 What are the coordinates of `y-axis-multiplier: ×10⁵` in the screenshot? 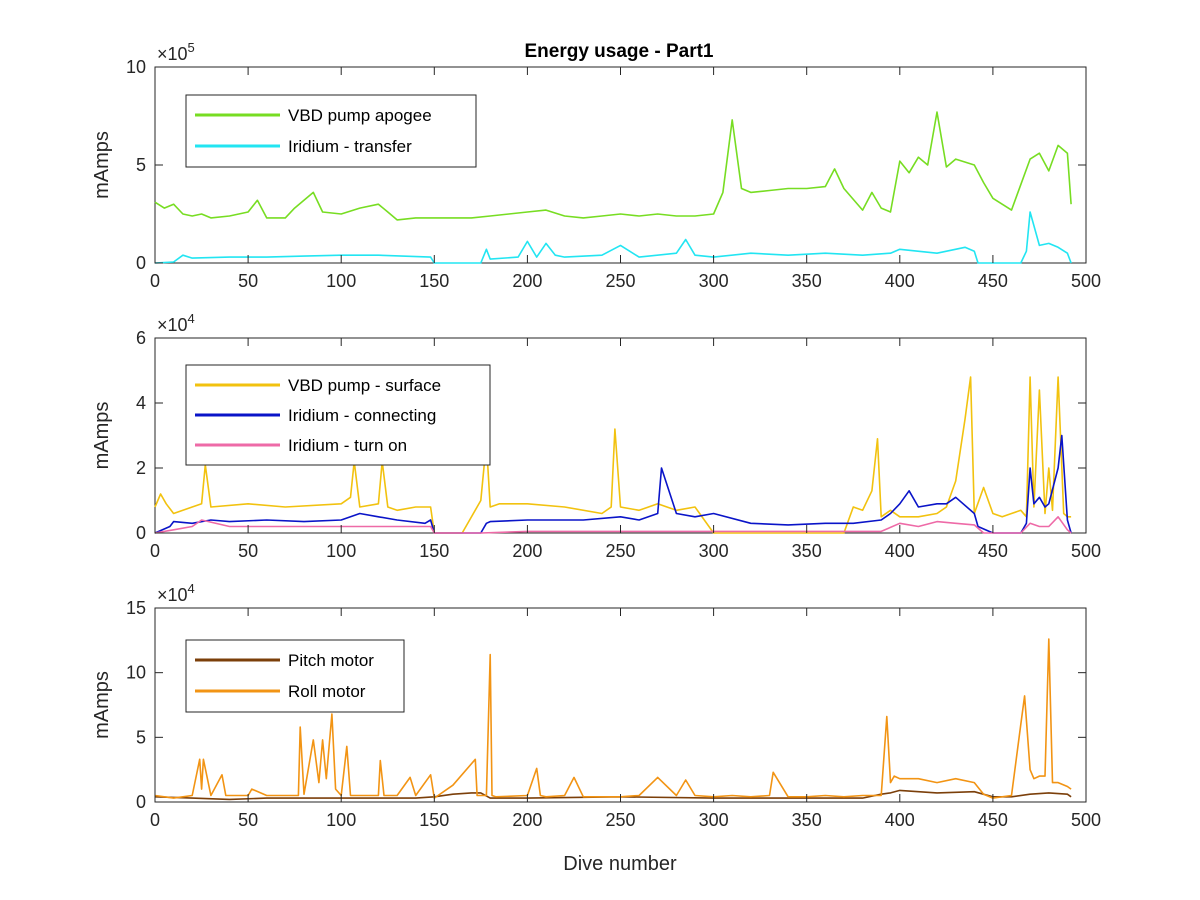 It's located at (176, 52).